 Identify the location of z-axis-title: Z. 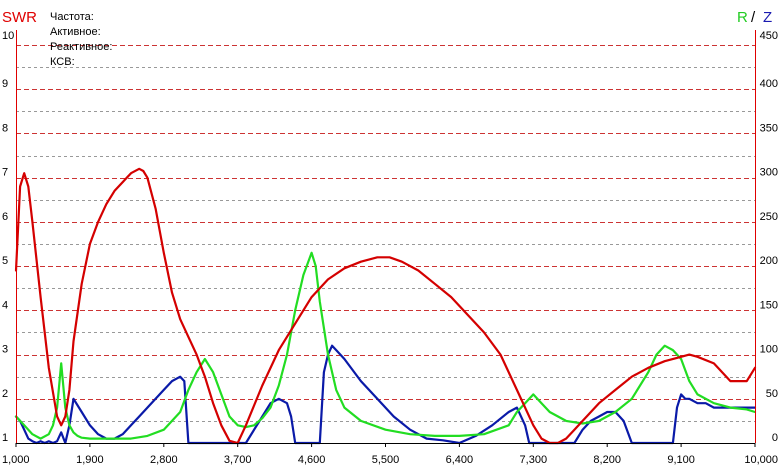
(767, 17).